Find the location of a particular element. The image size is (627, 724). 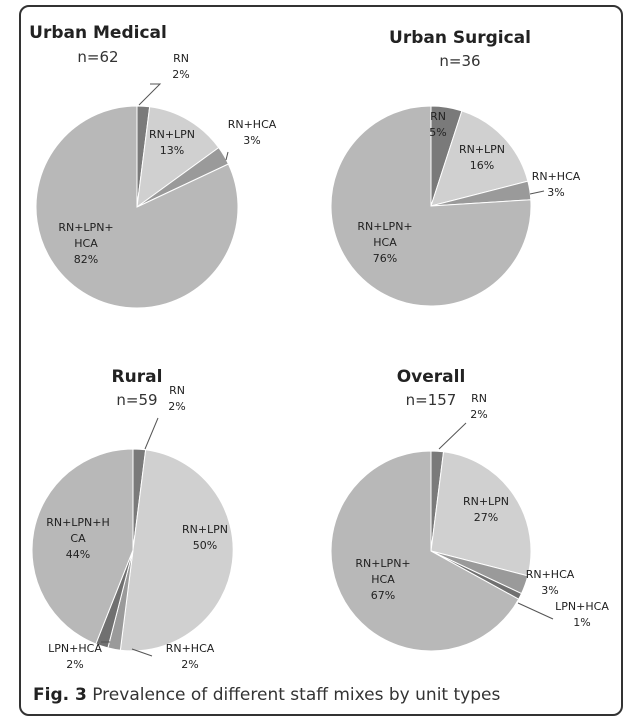

slice-label-line: 67% is located at coordinates (383, 595).